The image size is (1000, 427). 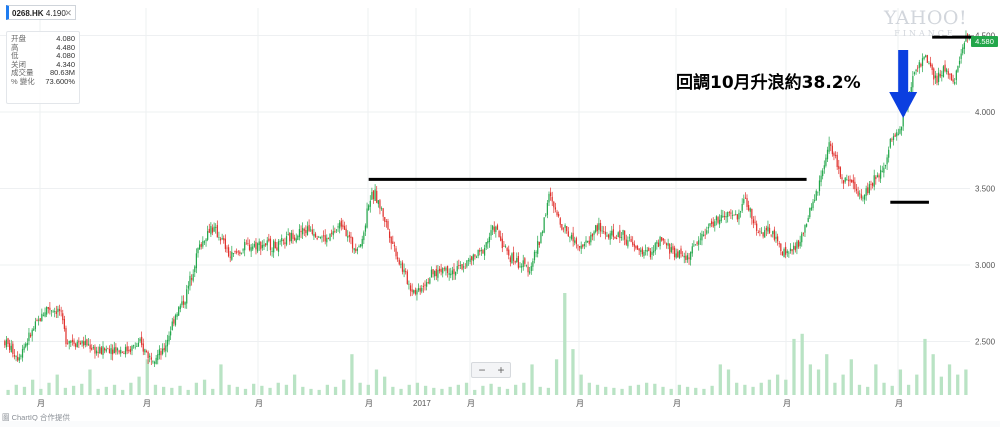 I want to click on zoom-in-button: +, so click(x=501, y=370).